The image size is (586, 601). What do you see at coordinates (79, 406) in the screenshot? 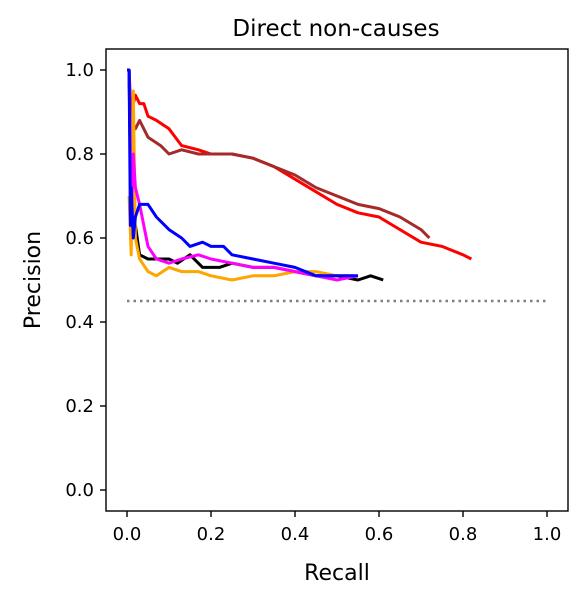
I see `y-tick-label: 0.2` at bounding box center [79, 406].